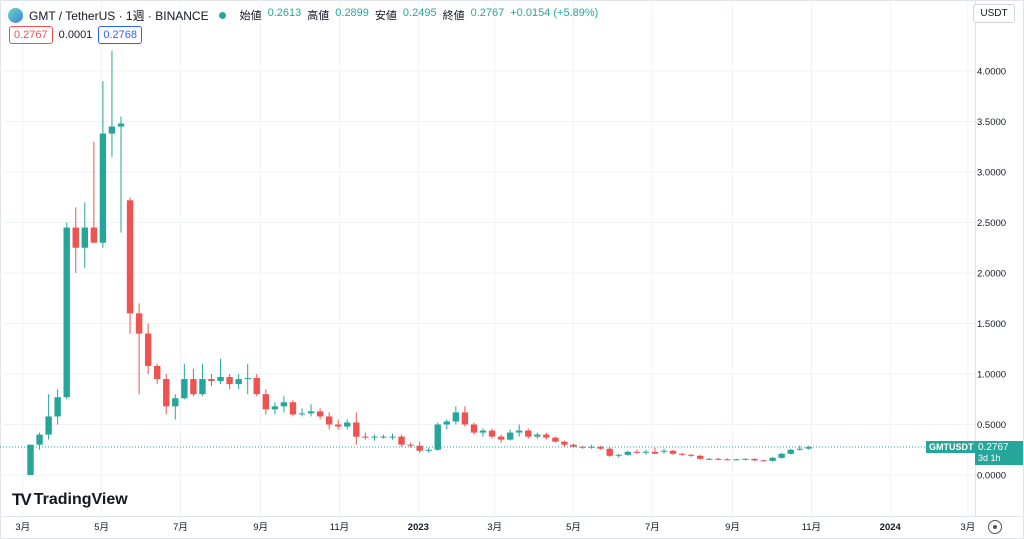 Image resolution: width=1024 pixels, height=539 pixels. What do you see at coordinates (180, 527) in the screenshot?
I see `x-tick-label: 7月` at bounding box center [180, 527].